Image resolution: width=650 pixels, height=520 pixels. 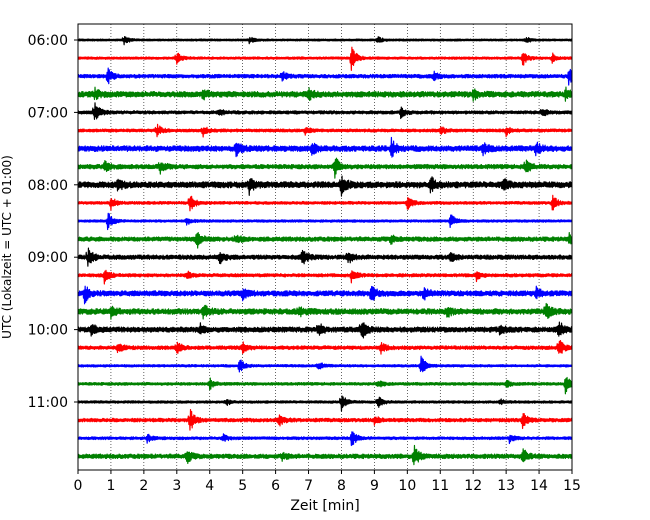 I want to click on x-tick-label-9: 9, so click(x=374, y=486).